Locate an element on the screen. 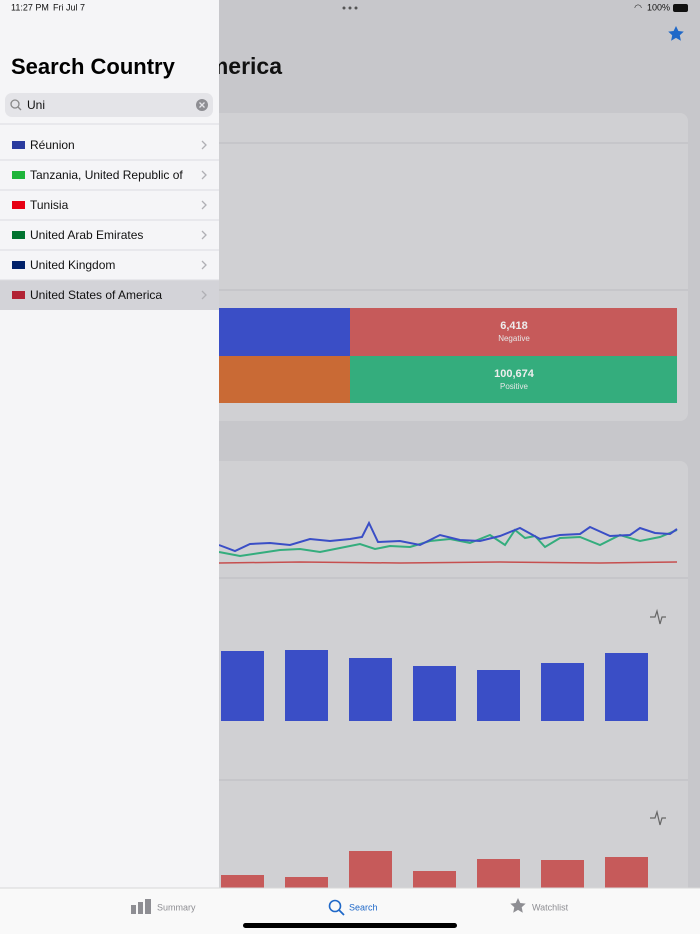 Image resolution: width=700 pixels, height=934 pixels. selected-row is located at coordinates (109, 295).